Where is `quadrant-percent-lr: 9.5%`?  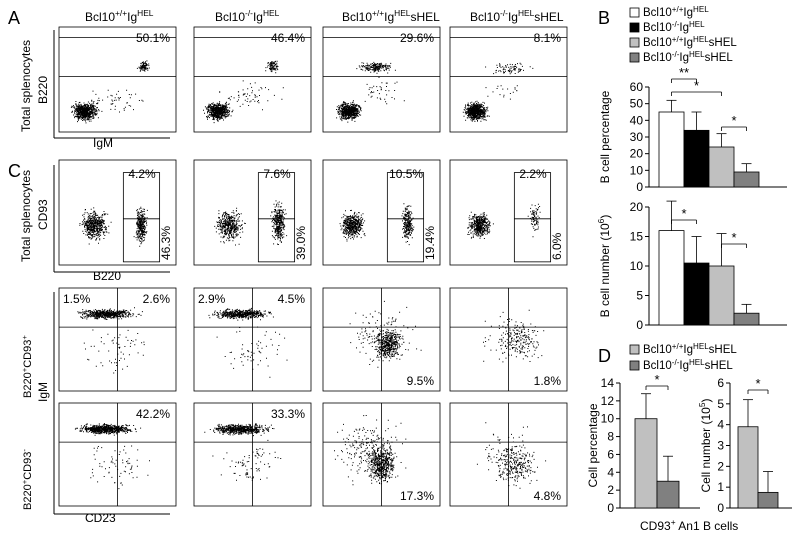 quadrant-percent-lr: 9.5% is located at coordinates (421, 381).